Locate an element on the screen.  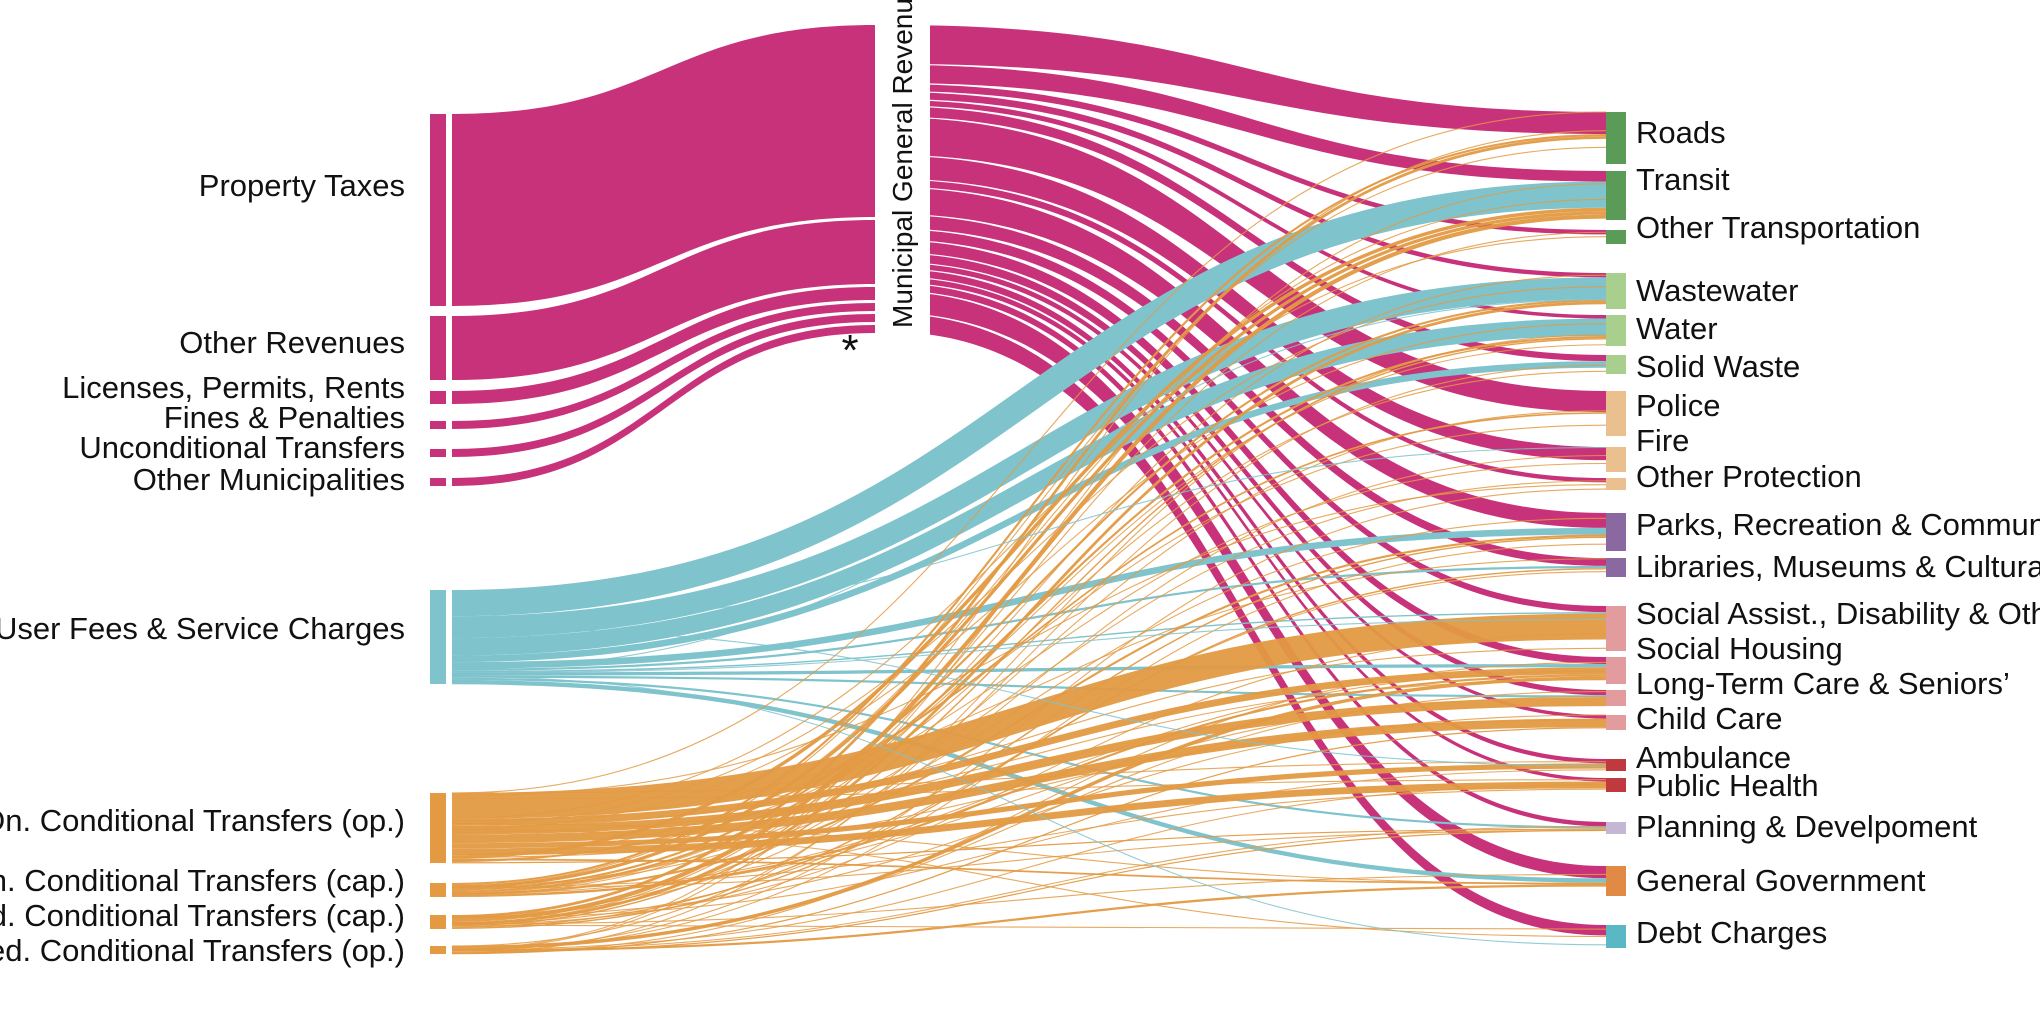
source-bar-fed_op is located at coordinates (438, 950).